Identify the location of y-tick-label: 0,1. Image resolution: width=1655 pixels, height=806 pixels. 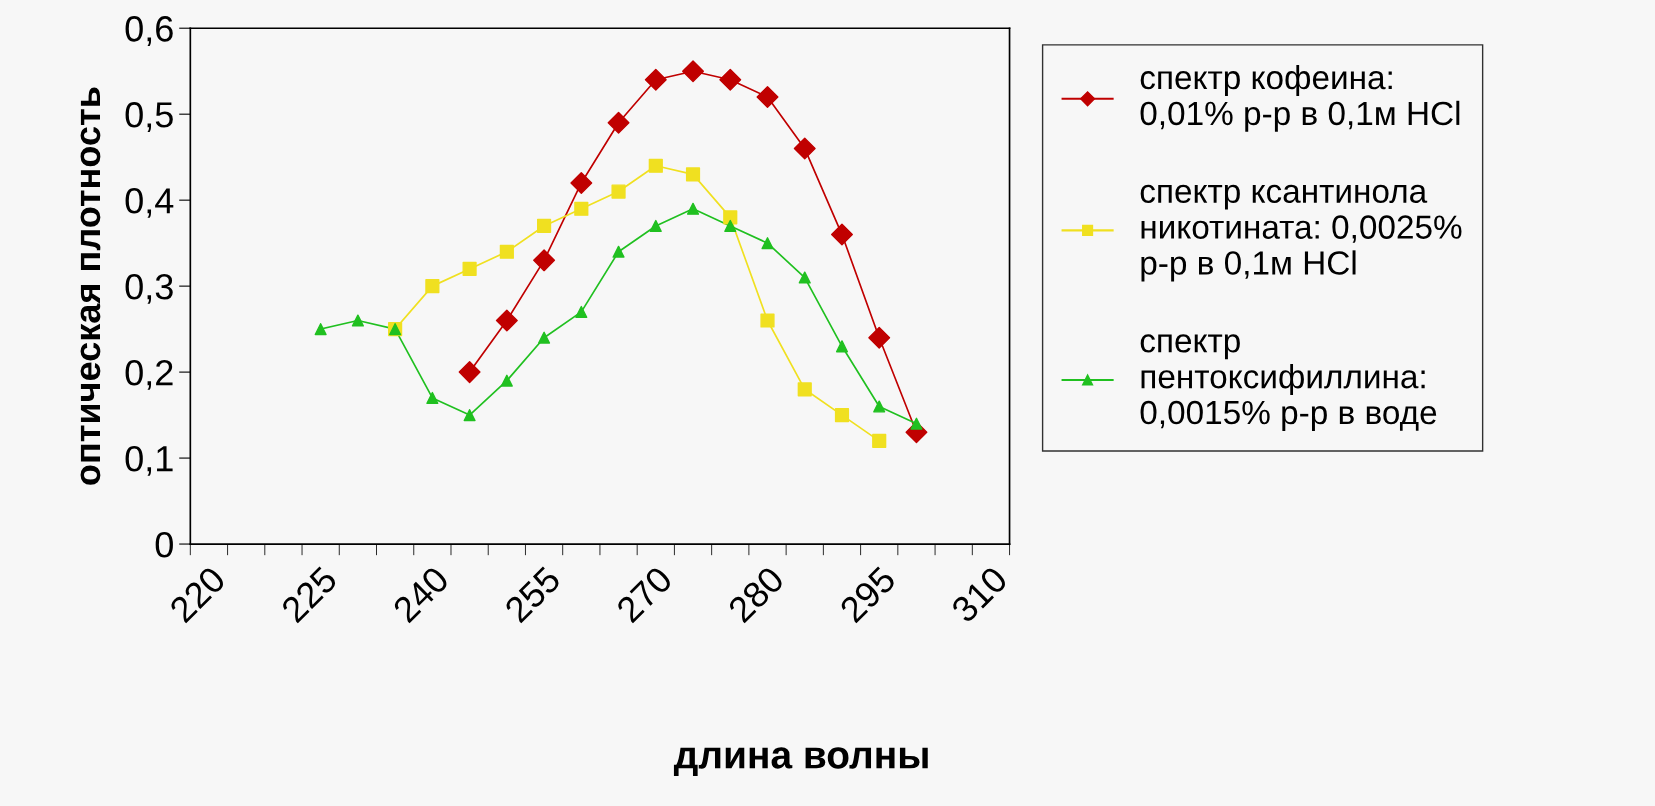
(149, 460).